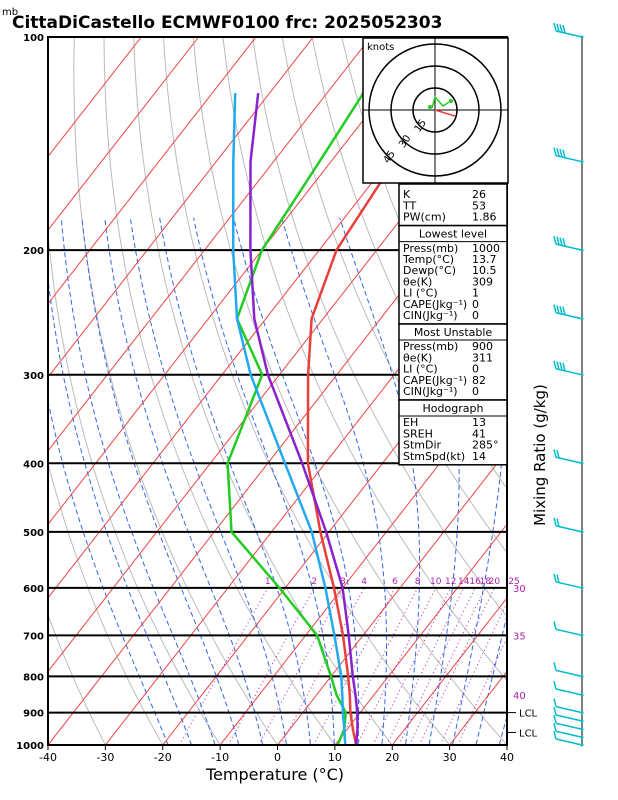 Image resolution: width=618 pixels, height=800 pixels. What do you see at coordinates (430, 107) in the screenshot?
I see `hodo-marker` at bounding box center [430, 107].